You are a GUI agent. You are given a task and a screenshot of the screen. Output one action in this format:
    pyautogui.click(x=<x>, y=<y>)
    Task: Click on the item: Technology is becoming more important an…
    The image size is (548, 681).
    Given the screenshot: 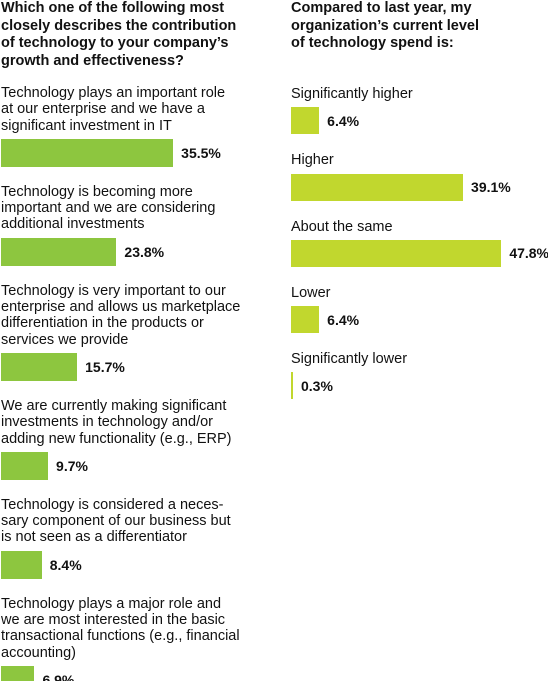 What is the action you would take?
    pyautogui.click(x=143, y=225)
    